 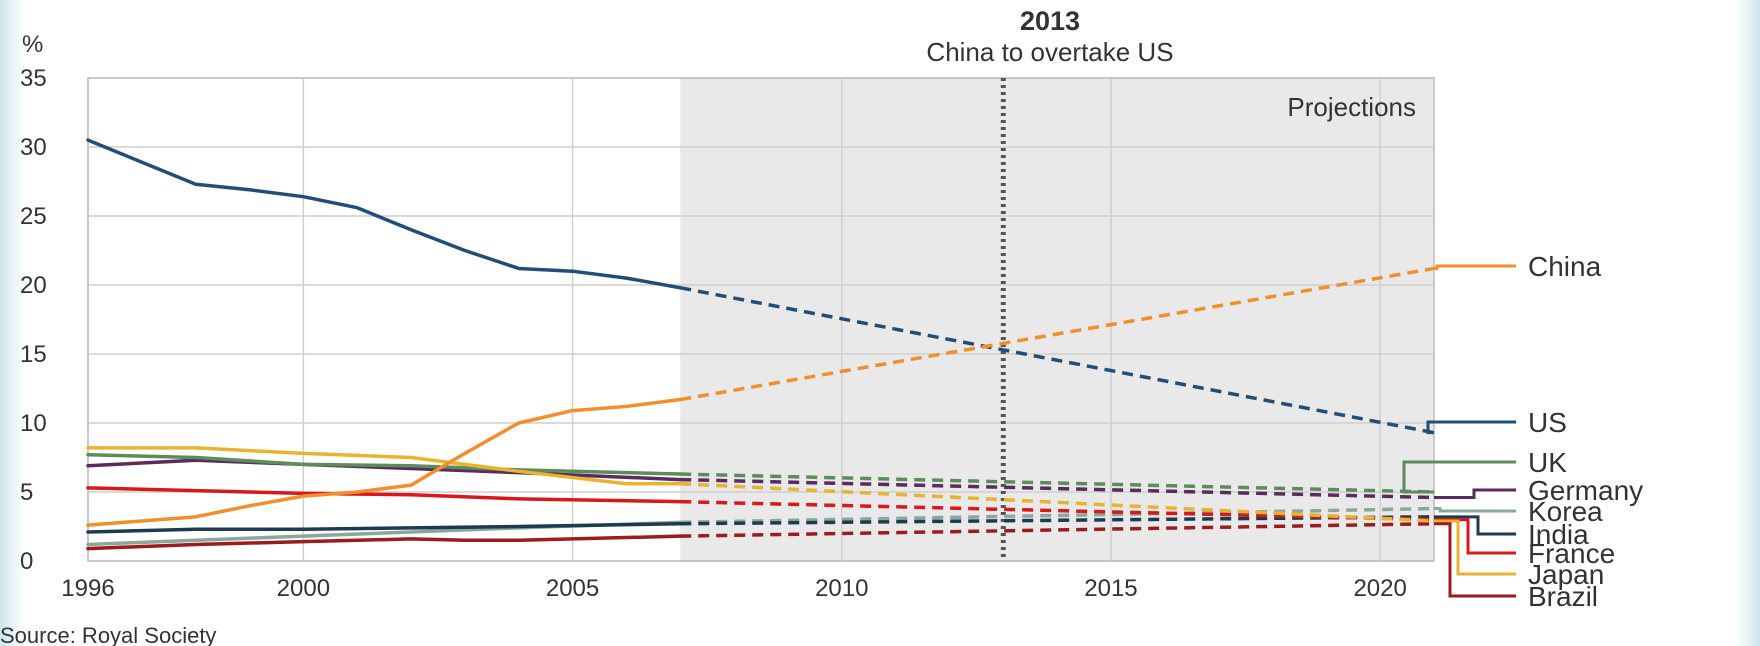 What do you see at coordinates (32, 44) in the screenshot?
I see `y-axis-label: %` at bounding box center [32, 44].